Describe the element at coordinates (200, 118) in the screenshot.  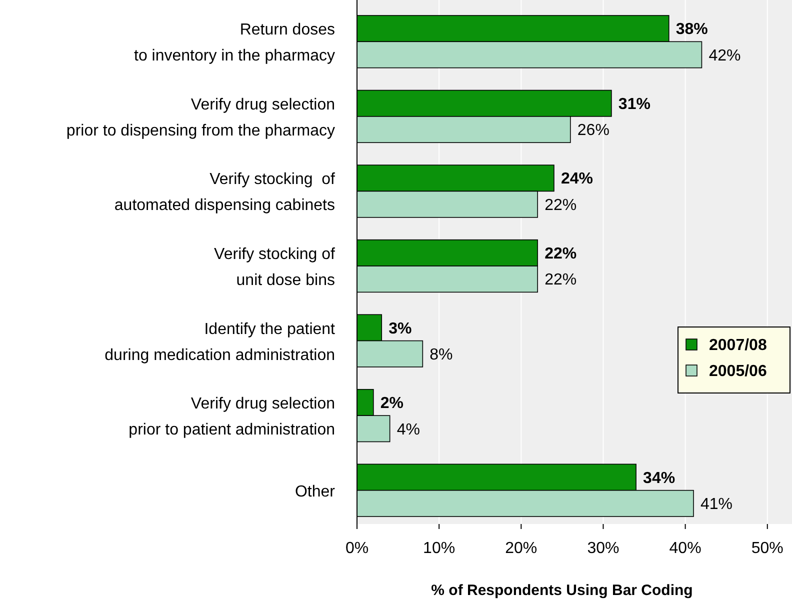
I see `y-tick-label: Verify drug selection prior to dispensing from the pharmacy` at that location.